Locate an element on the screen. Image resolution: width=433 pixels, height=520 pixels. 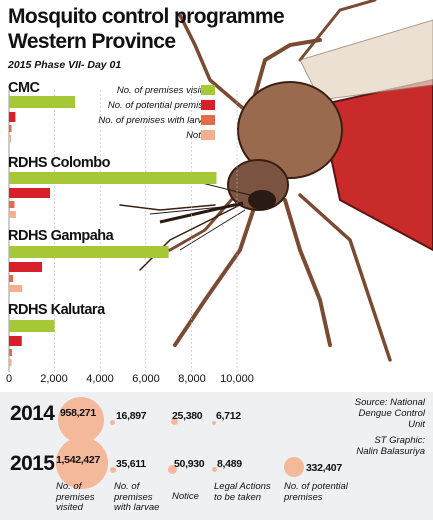
x-tick-label: 4,000 is located at coordinates (100, 379).